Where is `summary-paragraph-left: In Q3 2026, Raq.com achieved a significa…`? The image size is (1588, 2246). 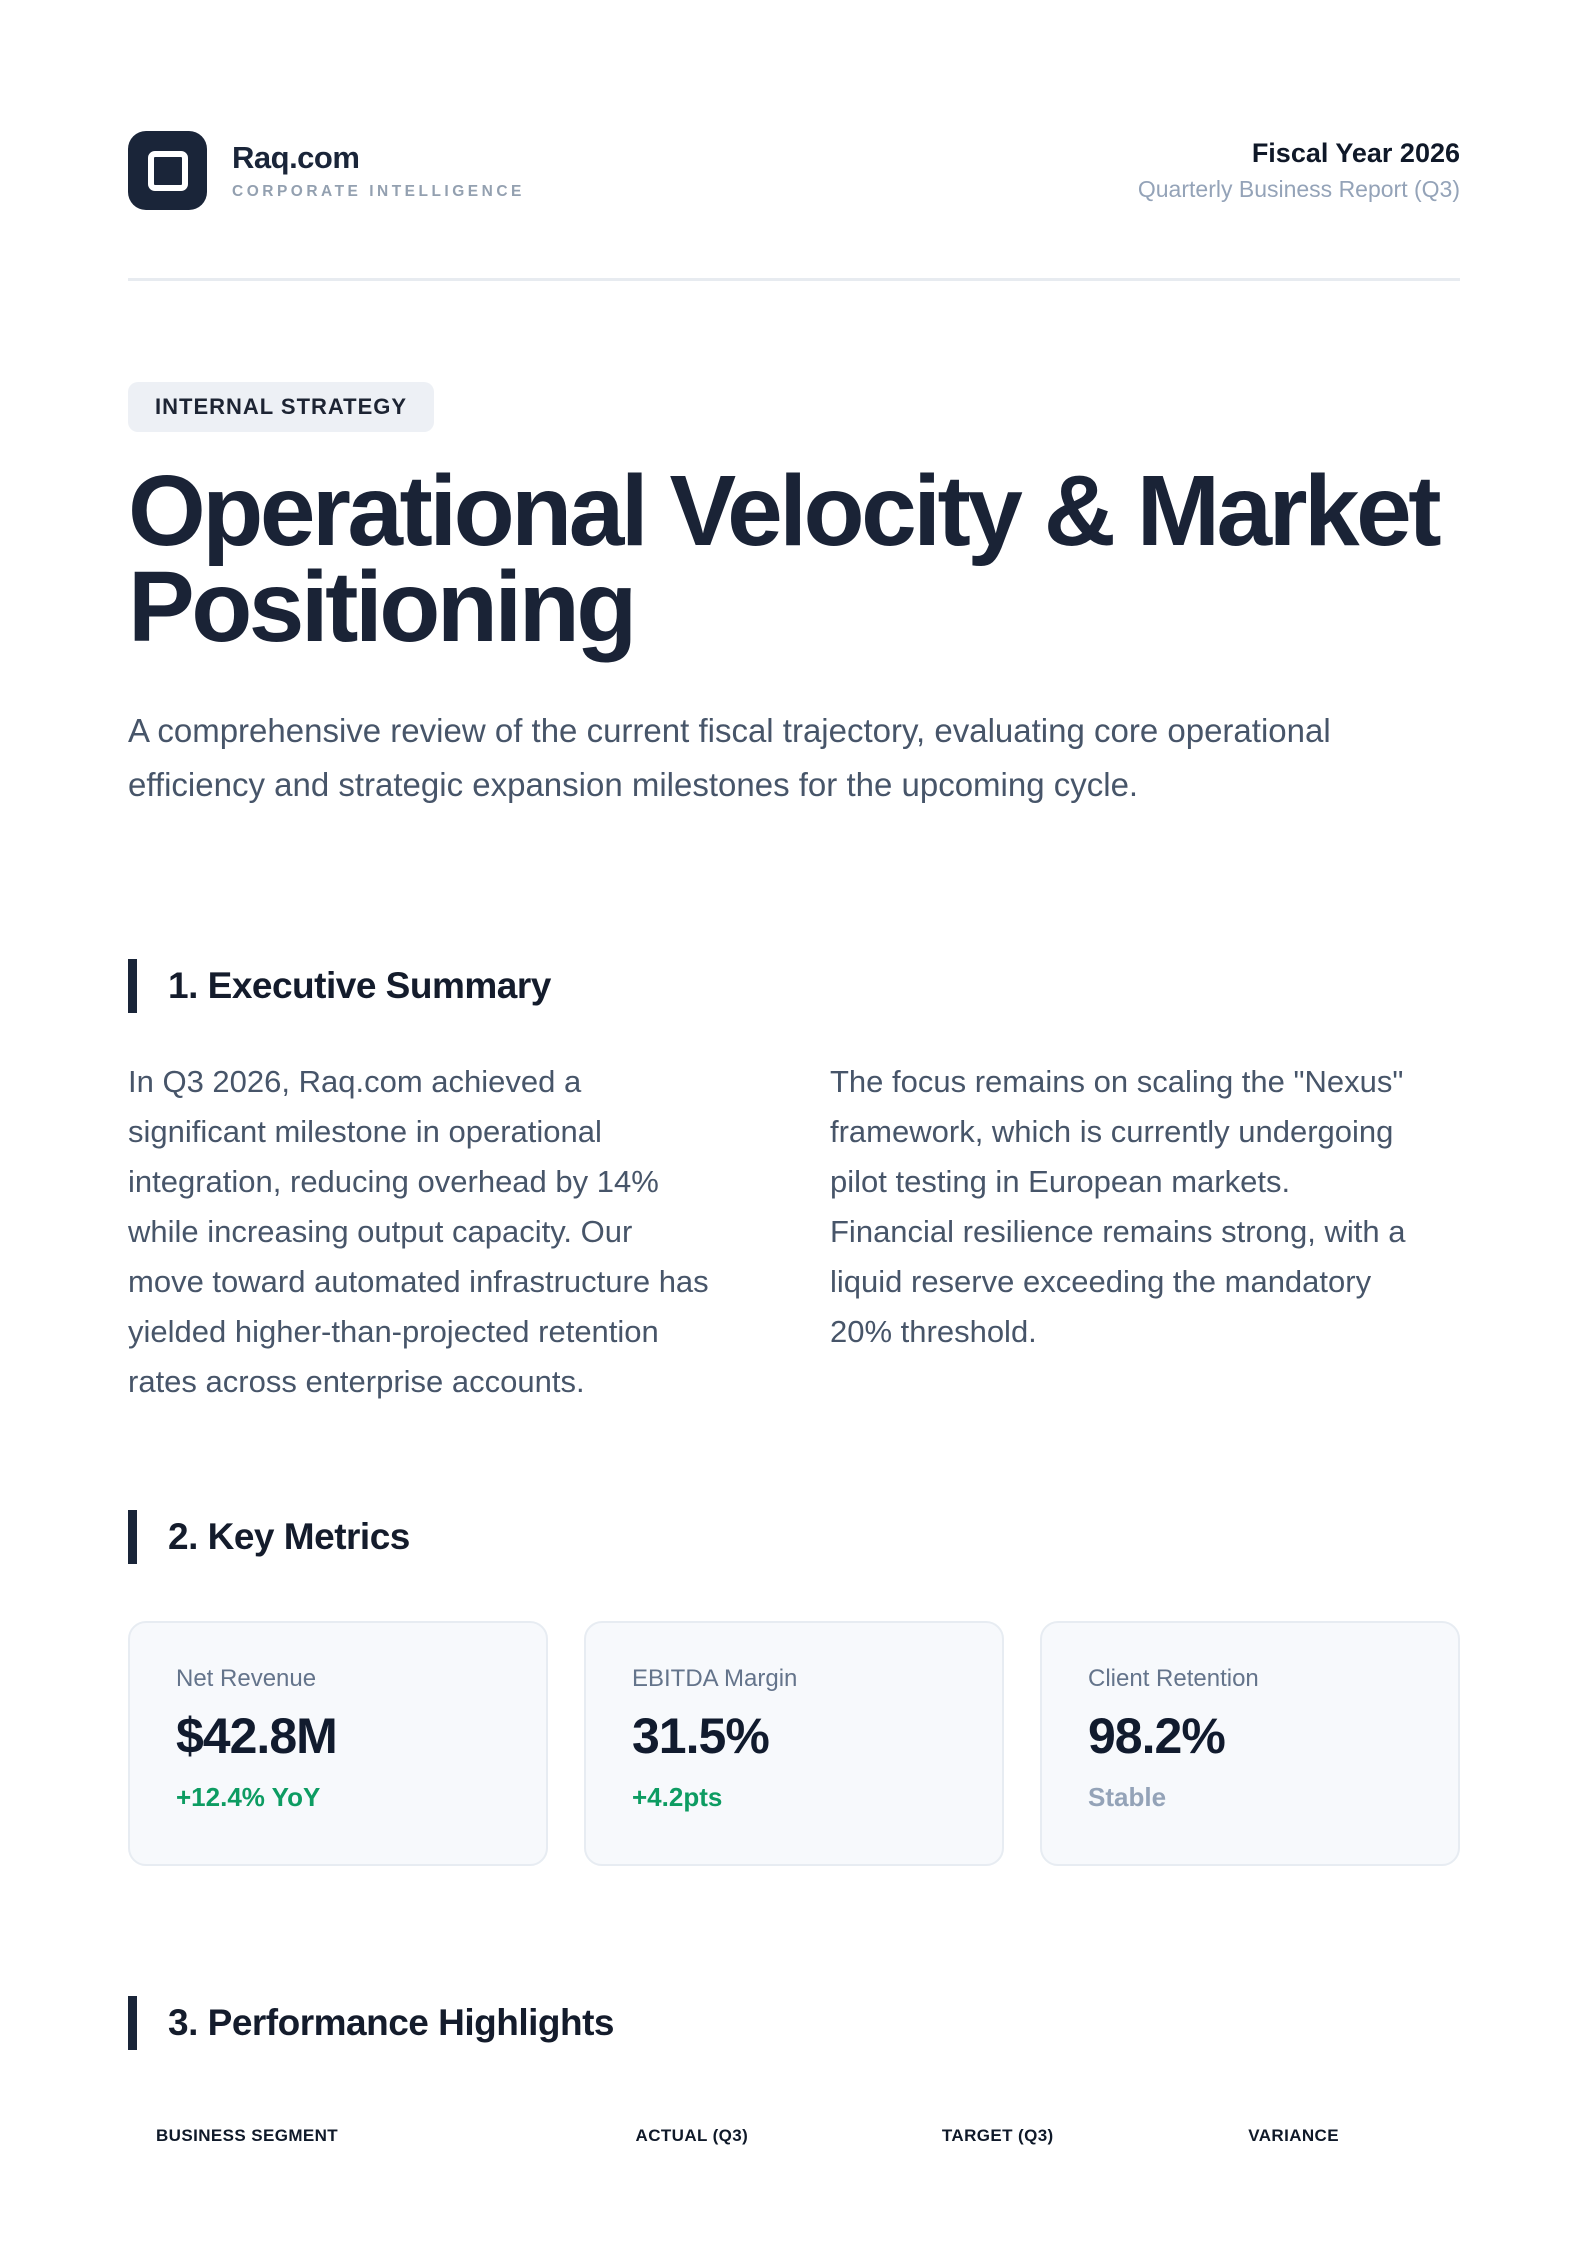
summary-paragraph-left: In Q3 2026, Raq.com achieved a significa… is located at coordinates (418, 1231).